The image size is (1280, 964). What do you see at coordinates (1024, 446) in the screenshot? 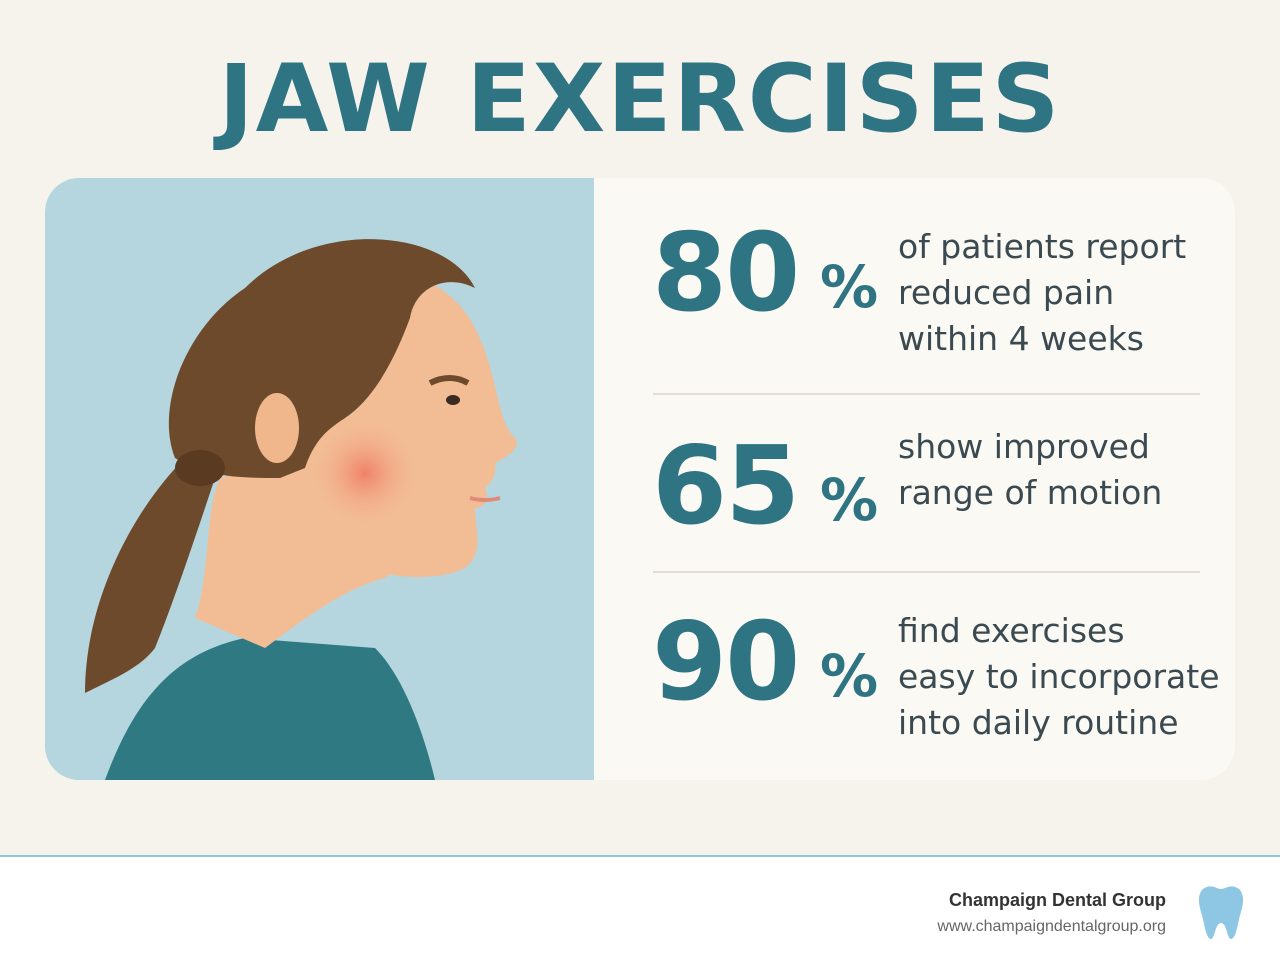
I see `description-line: show improved` at bounding box center [1024, 446].